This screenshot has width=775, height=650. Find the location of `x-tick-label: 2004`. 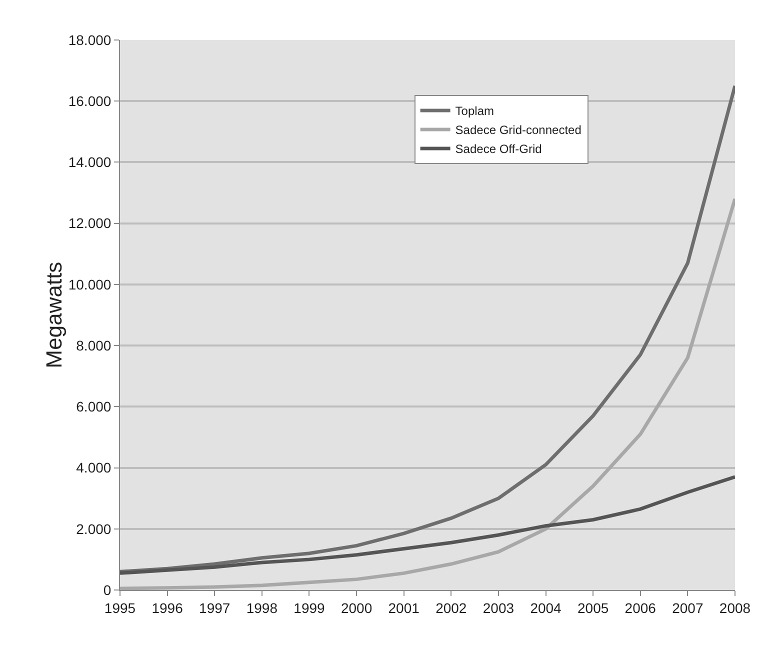

x-tick-label: 2004 is located at coordinates (546, 608).